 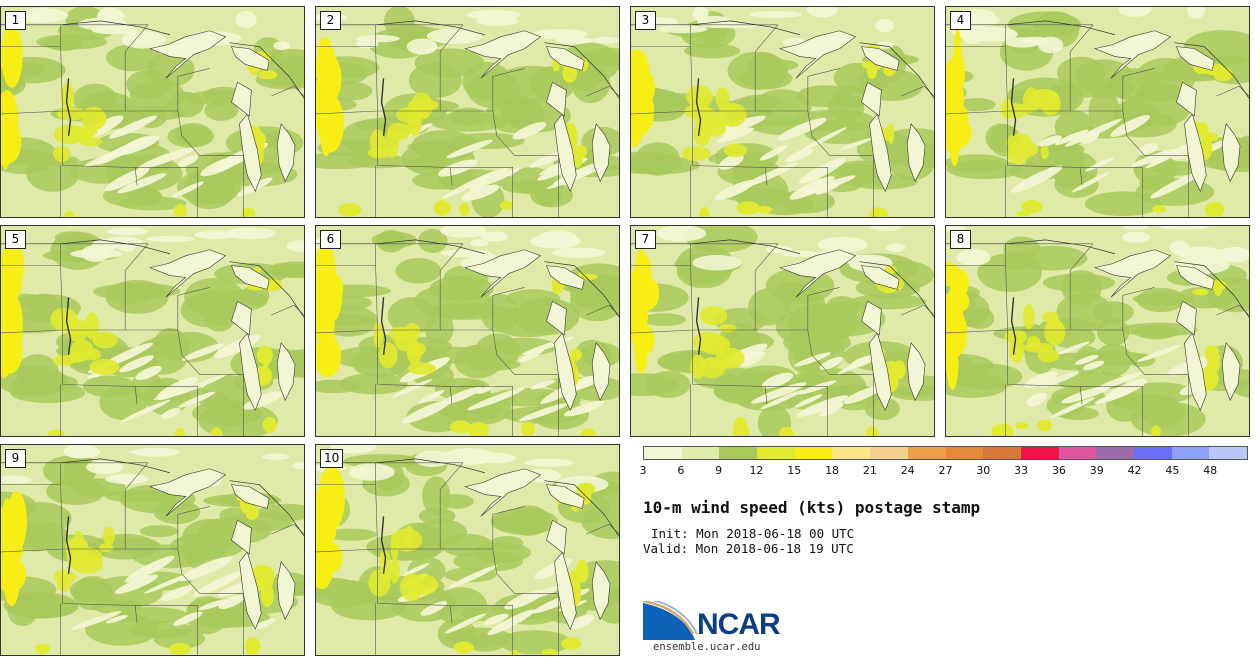 I want to click on member-panel-9: 9, so click(x=152, y=550).